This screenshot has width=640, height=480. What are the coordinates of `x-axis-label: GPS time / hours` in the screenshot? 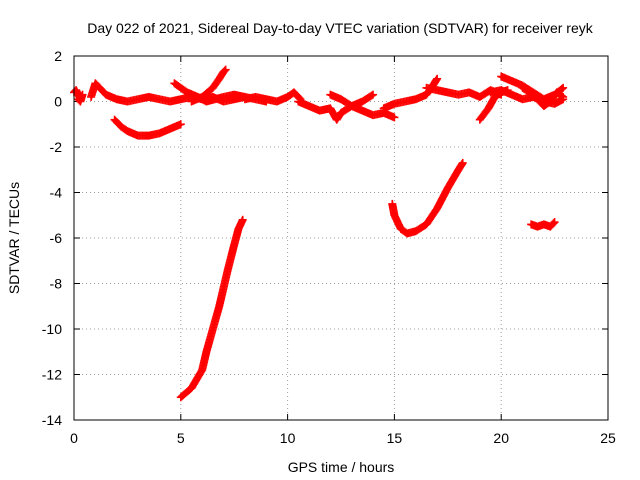 It's located at (341, 467).